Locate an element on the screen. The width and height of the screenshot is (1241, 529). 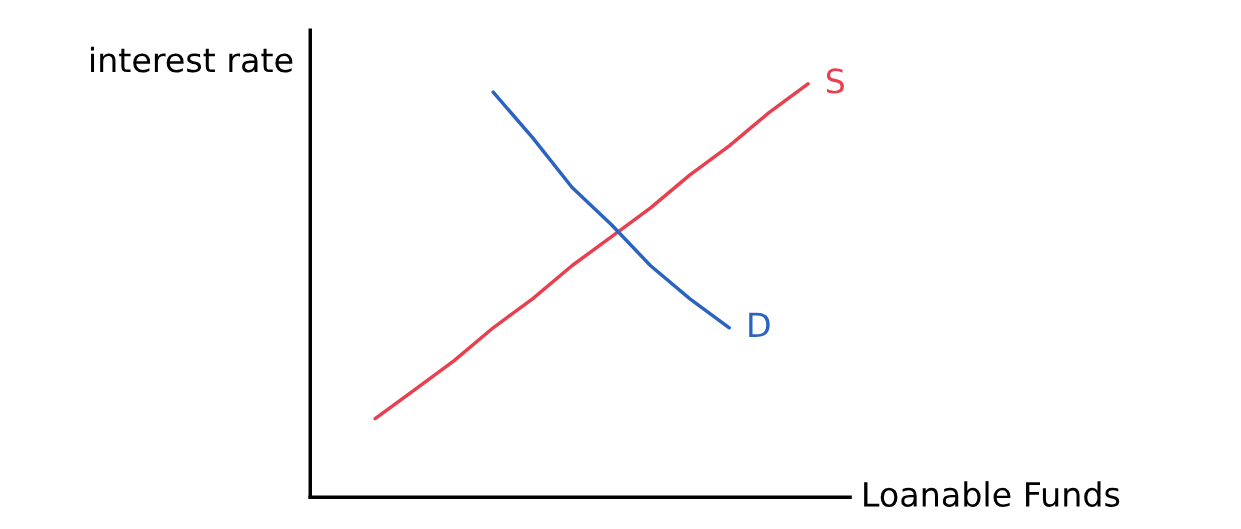
series-label: D is located at coordinates (759, 324).